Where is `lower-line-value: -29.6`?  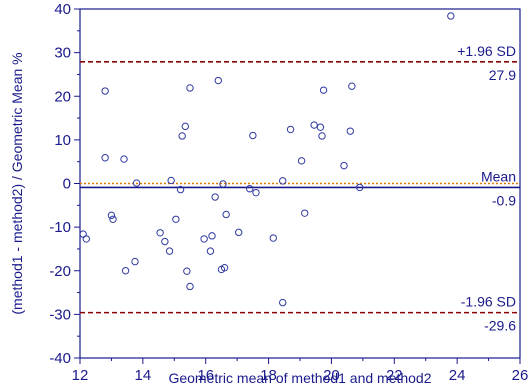 lower-line-value: -29.6 is located at coordinates (500, 326).